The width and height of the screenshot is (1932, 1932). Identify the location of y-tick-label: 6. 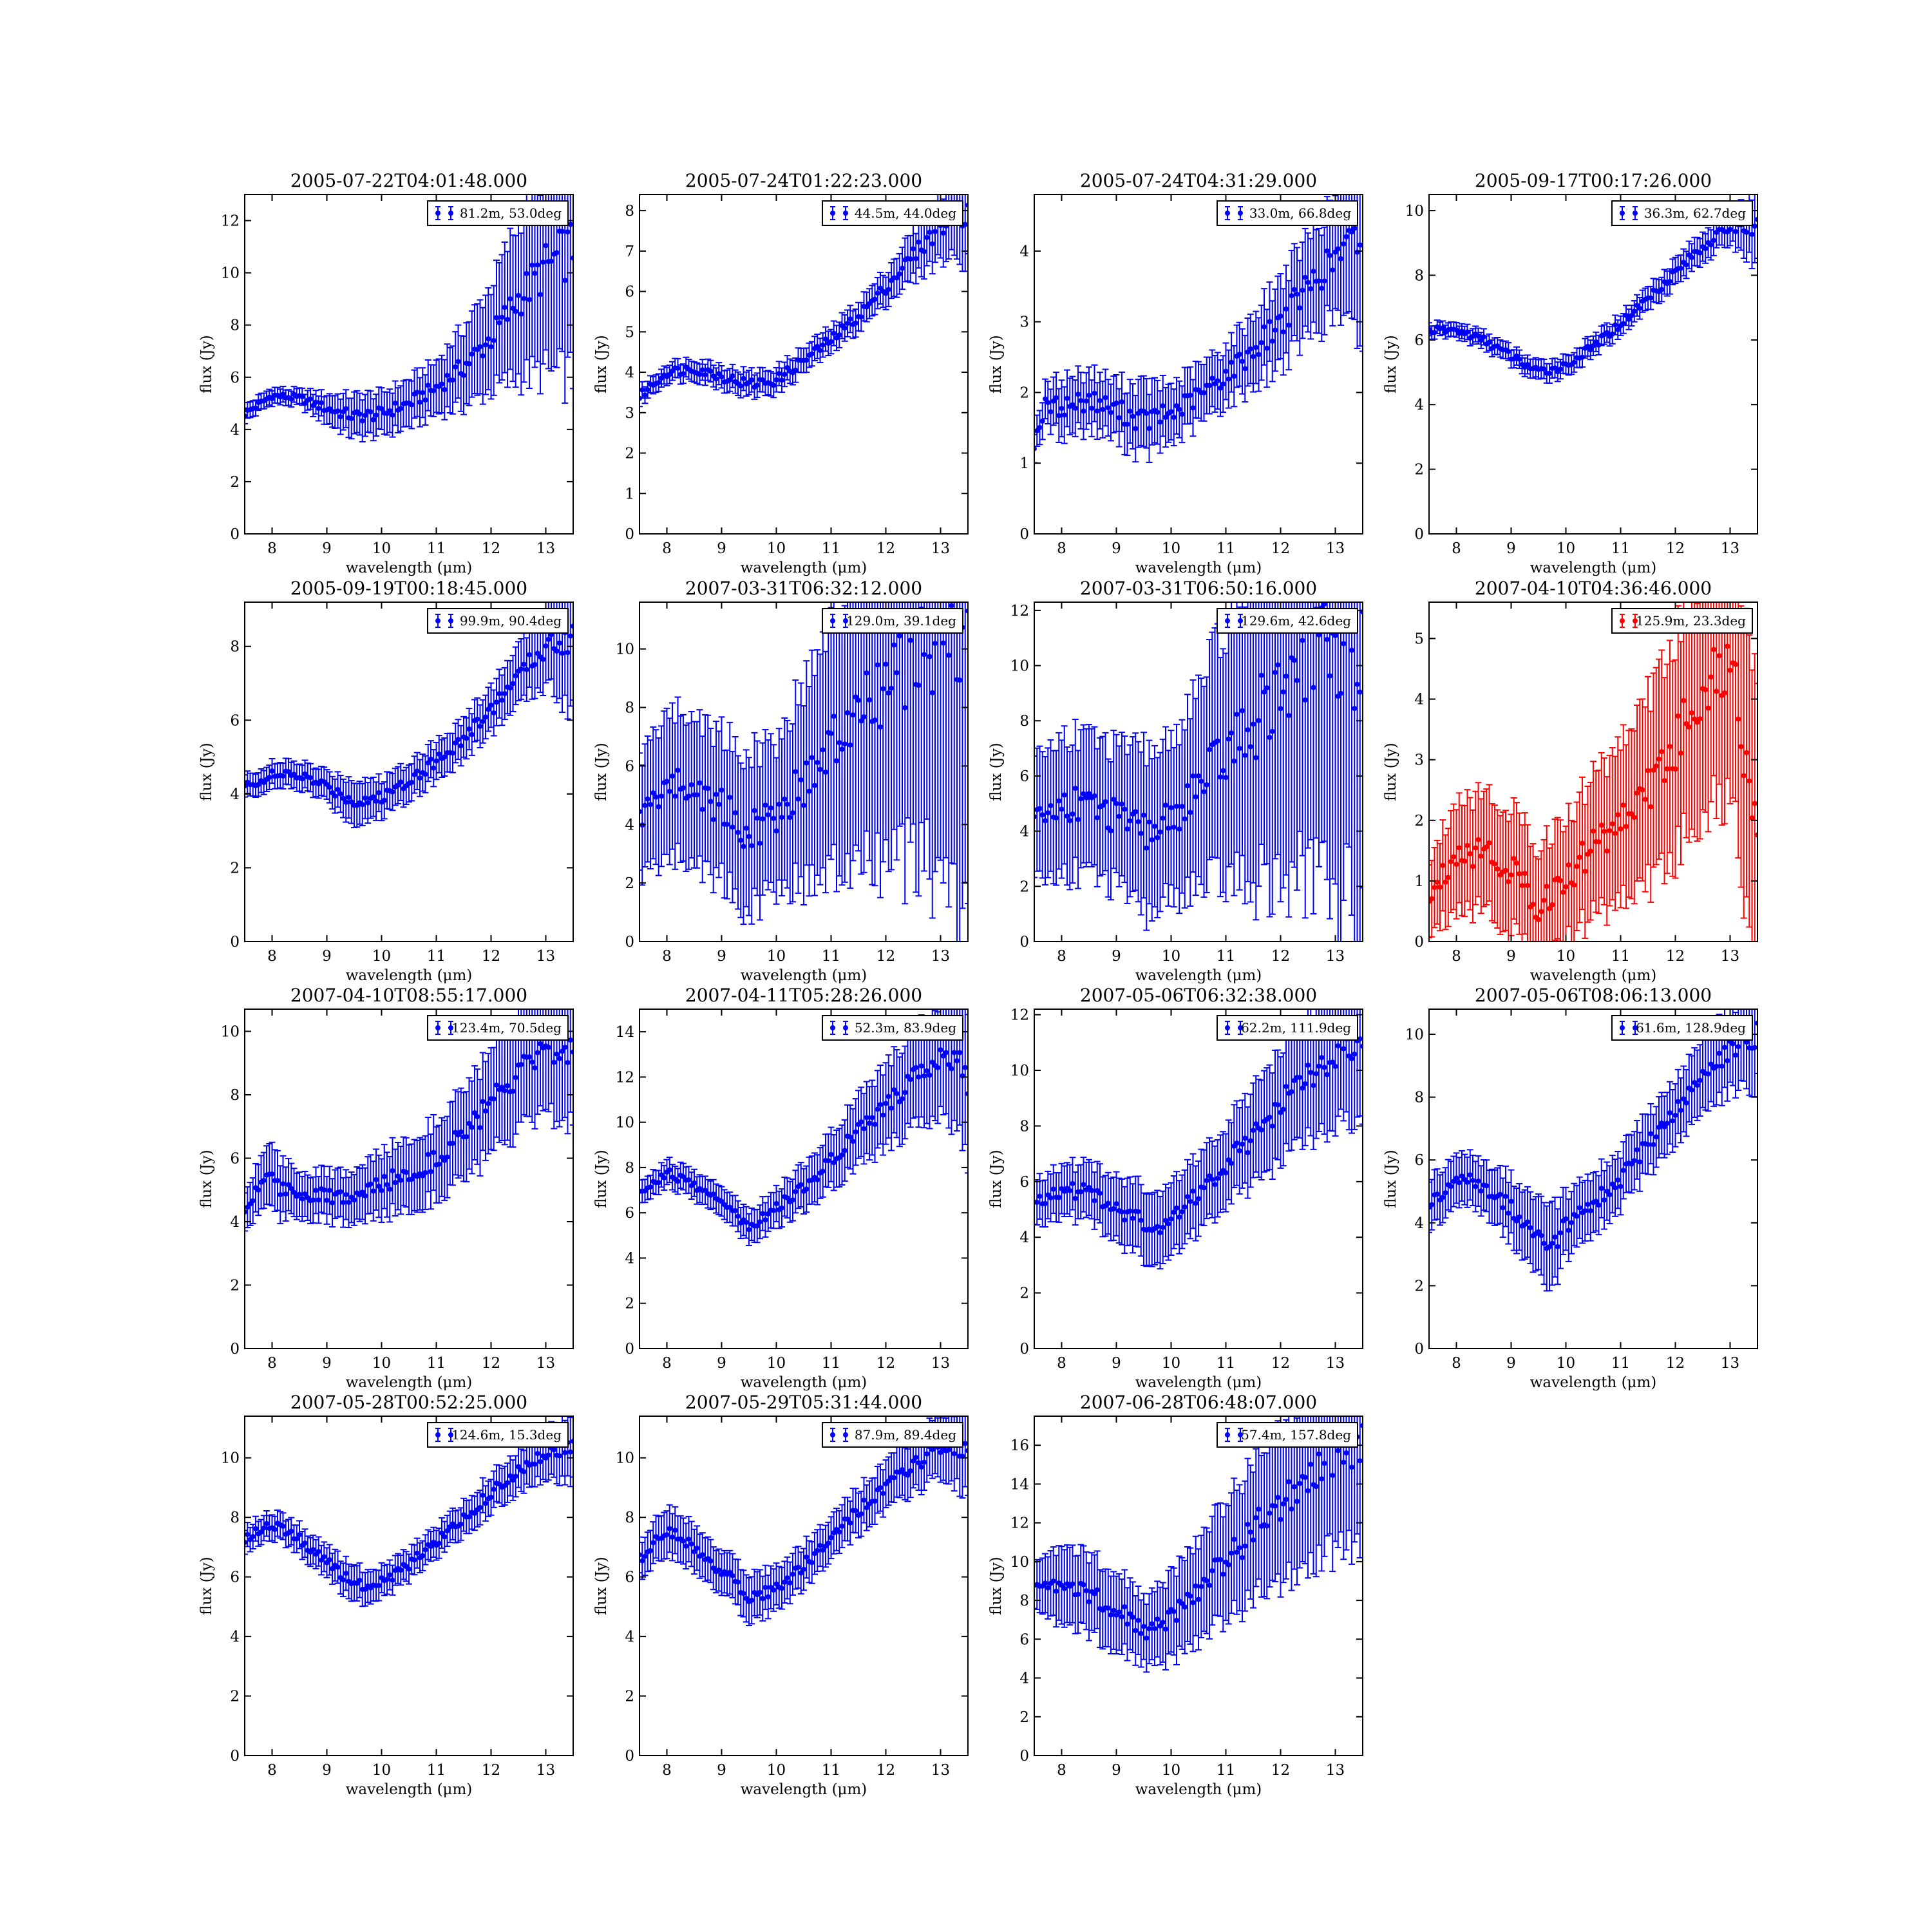
(1024, 777).